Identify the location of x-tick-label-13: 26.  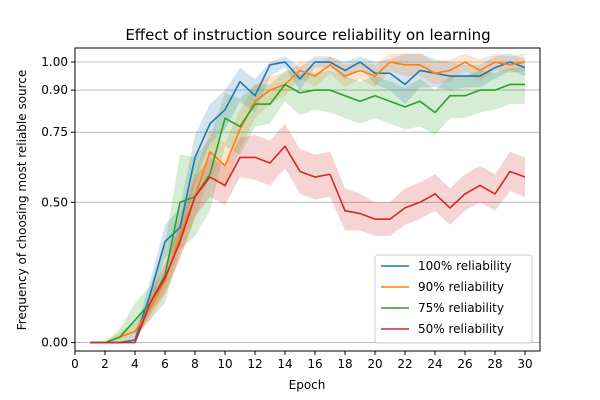
(464, 364).